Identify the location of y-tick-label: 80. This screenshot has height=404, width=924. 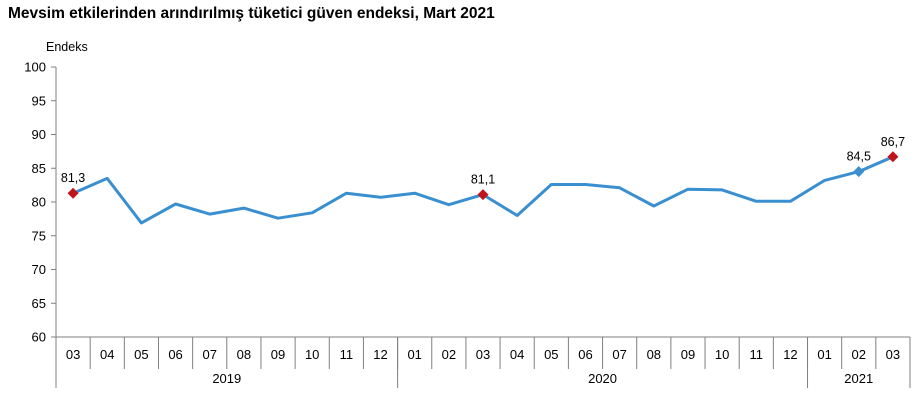
(39, 202).